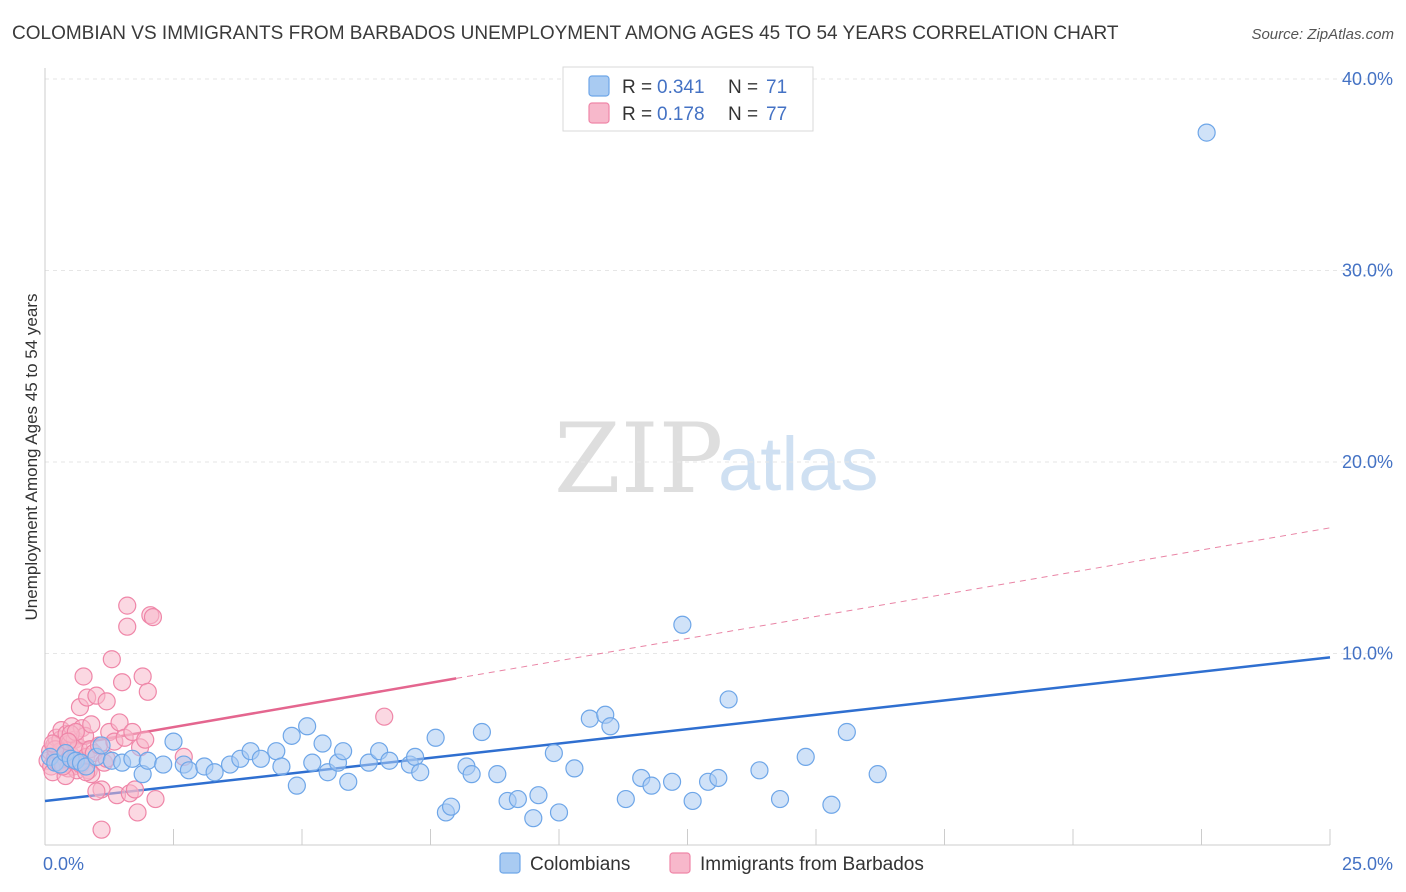 Image resolution: width=1406 pixels, height=892 pixels. What do you see at coordinates (681, 114) in the screenshot?
I see `legend-r-value-1: 0.178` at bounding box center [681, 114].